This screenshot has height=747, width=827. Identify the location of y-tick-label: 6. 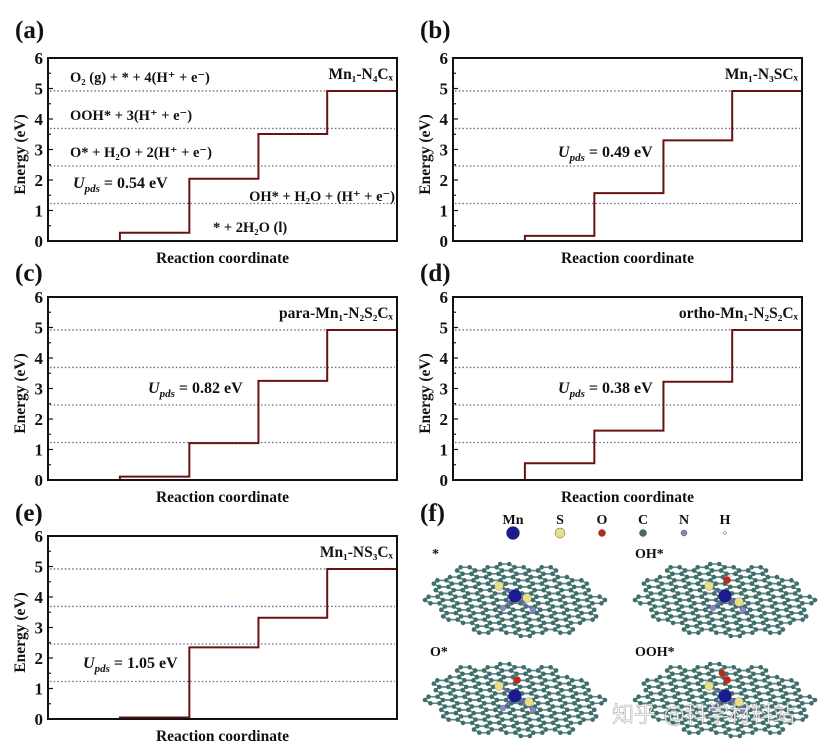
(444, 58).